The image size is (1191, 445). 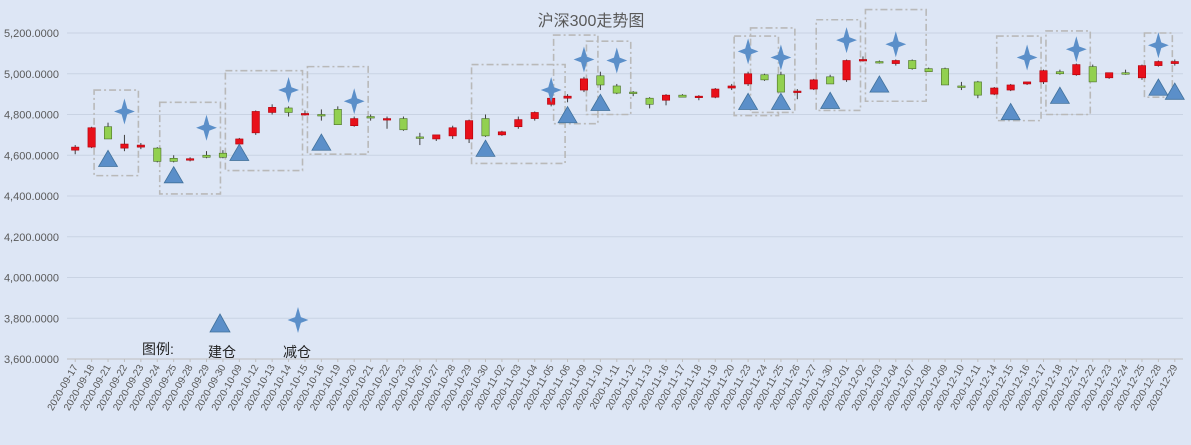 What do you see at coordinates (31, 238) in the screenshot?
I see `y-tick-label: 4,200.0000` at bounding box center [31, 238].